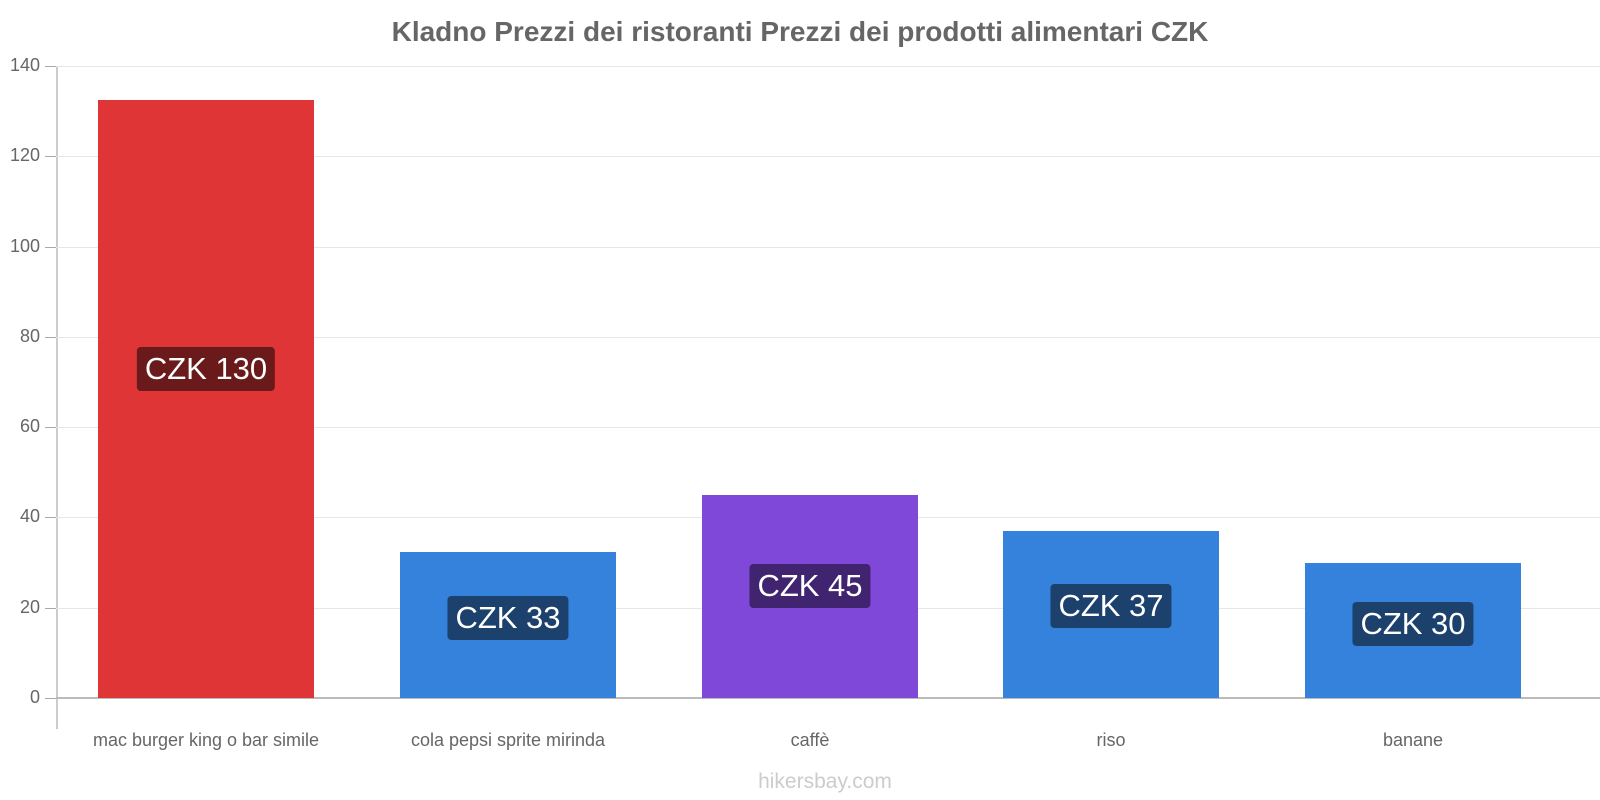 This screenshot has height=800, width=1600. I want to click on x-tick-label: caffè, so click(810, 740).